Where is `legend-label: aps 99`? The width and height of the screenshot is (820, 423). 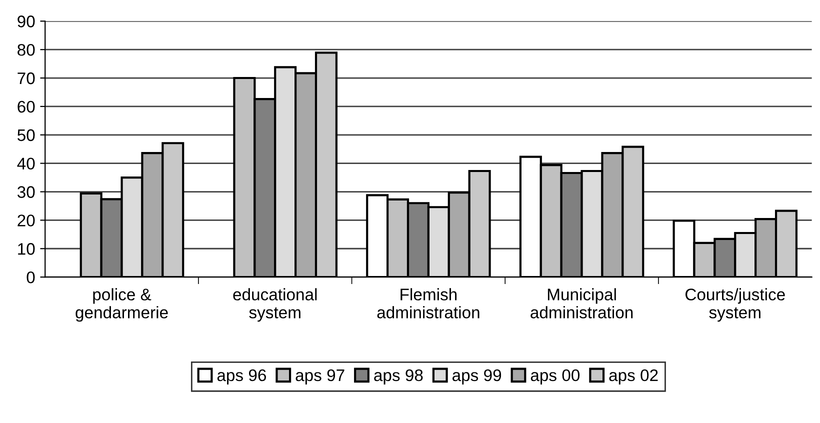 legend-label: aps 99 is located at coordinates (477, 376).